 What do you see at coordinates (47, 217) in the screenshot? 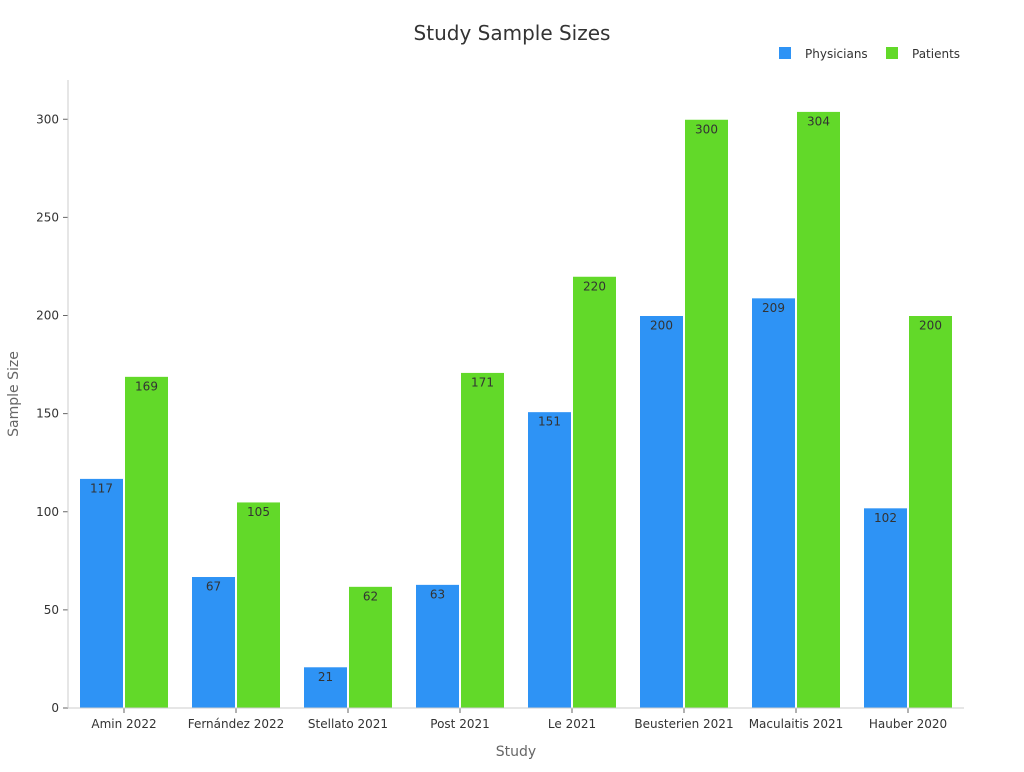
I see `y-tick-label: 250` at bounding box center [47, 217].